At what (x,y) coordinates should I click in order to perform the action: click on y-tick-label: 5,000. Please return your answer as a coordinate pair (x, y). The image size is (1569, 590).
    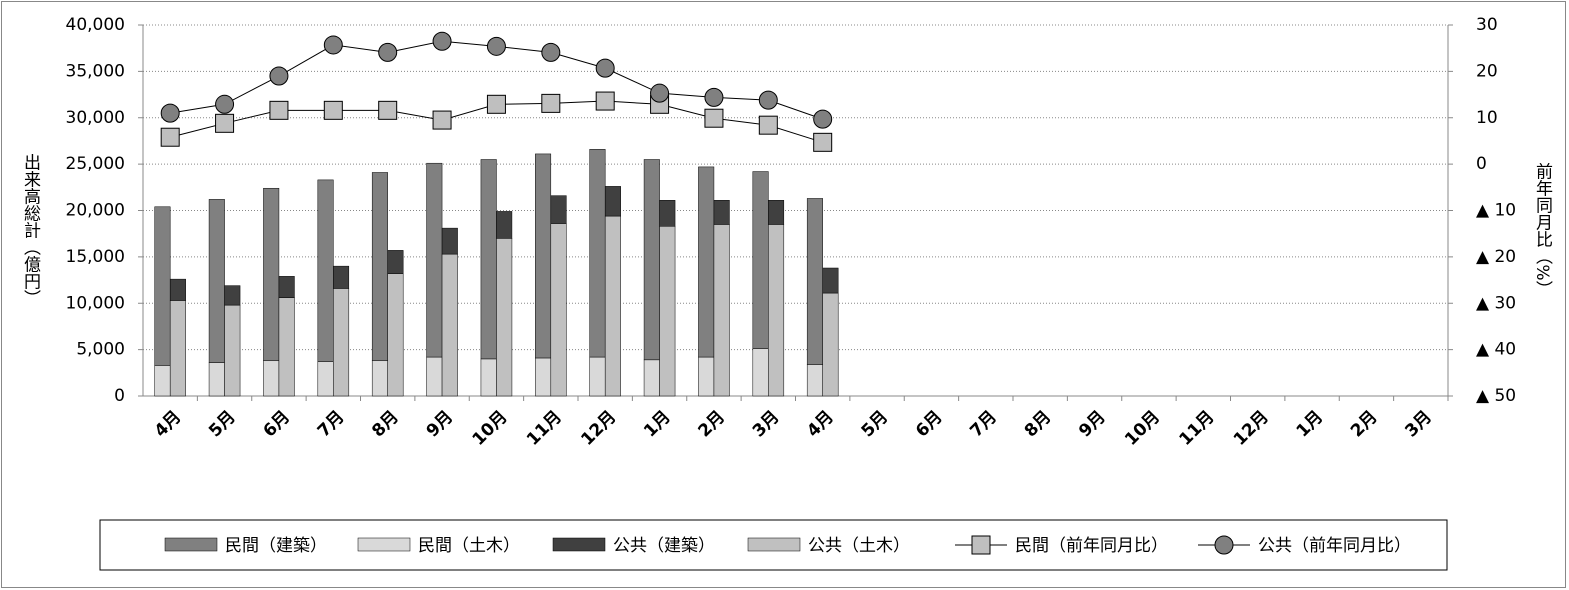
    Looking at the image, I should click on (100, 350).